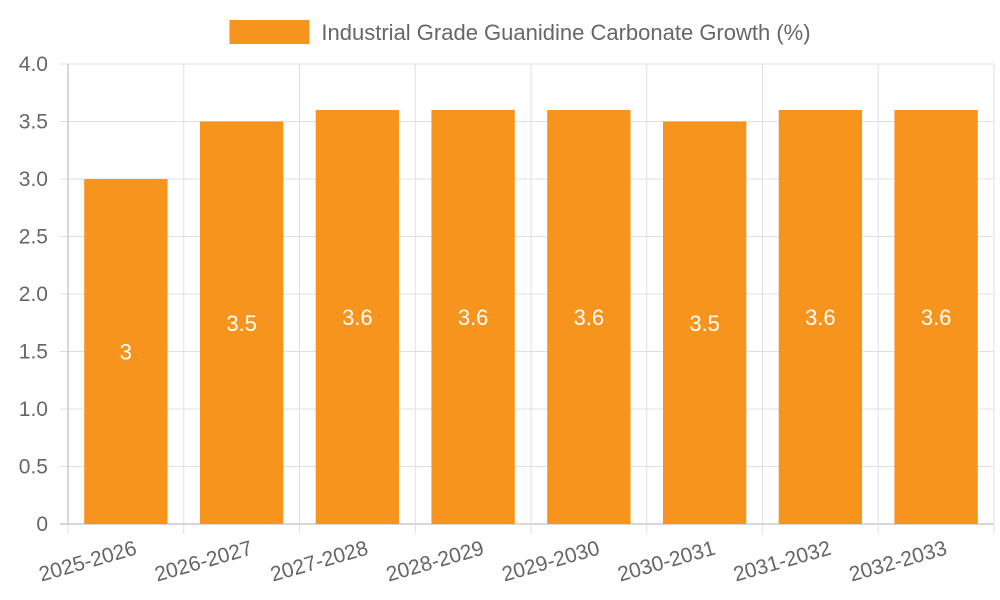 This screenshot has height=600, width=1000. I want to click on x-tick-label: 2028-2029, so click(435, 562).